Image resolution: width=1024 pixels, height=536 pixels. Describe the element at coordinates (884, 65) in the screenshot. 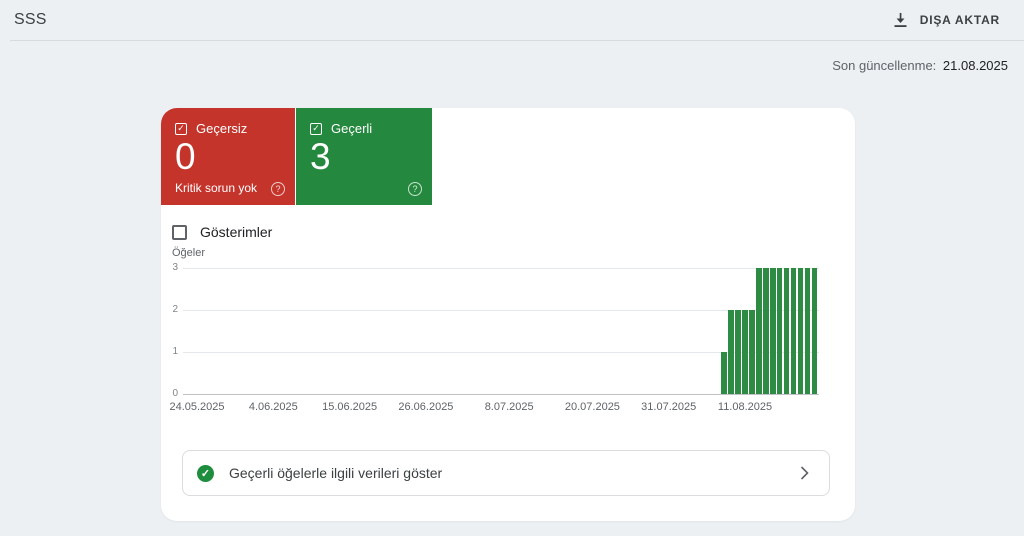

I see `last-updated-label: Son güncellenme:` at that location.